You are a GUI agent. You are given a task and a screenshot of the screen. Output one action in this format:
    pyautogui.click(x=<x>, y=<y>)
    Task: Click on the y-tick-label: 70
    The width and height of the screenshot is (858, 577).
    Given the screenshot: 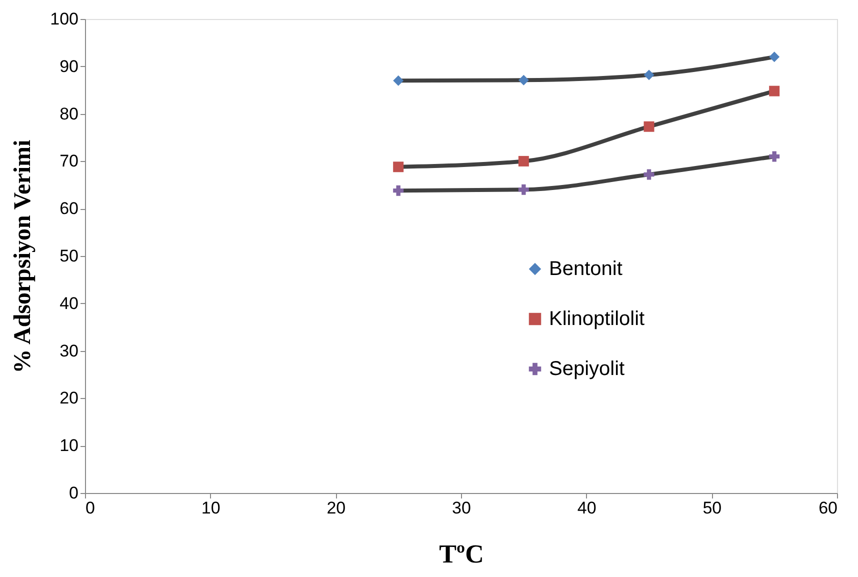 What is the action you would take?
    pyautogui.click(x=69, y=161)
    